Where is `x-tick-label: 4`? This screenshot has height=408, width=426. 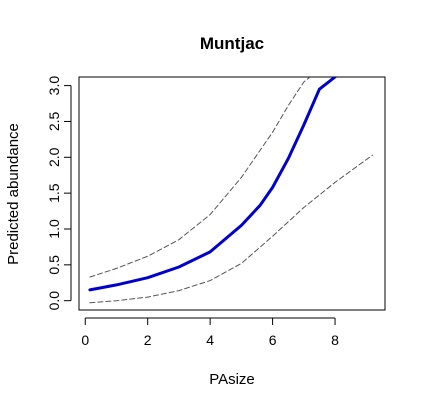
x-tick-label: 4 is located at coordinates (210, 340).